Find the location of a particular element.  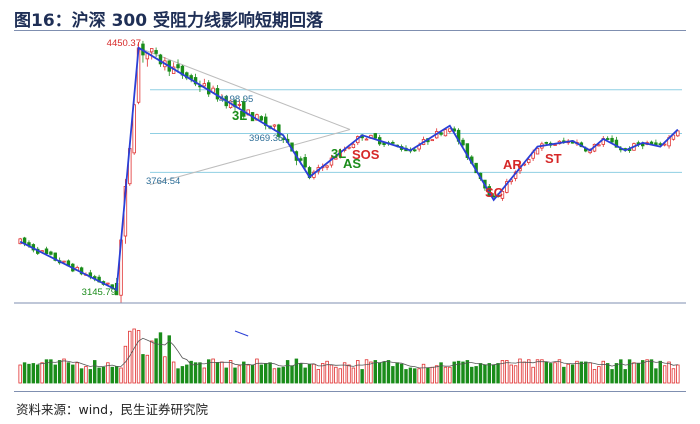

price-label-resistance: 4198.95 is located at coordinates (236, 99).